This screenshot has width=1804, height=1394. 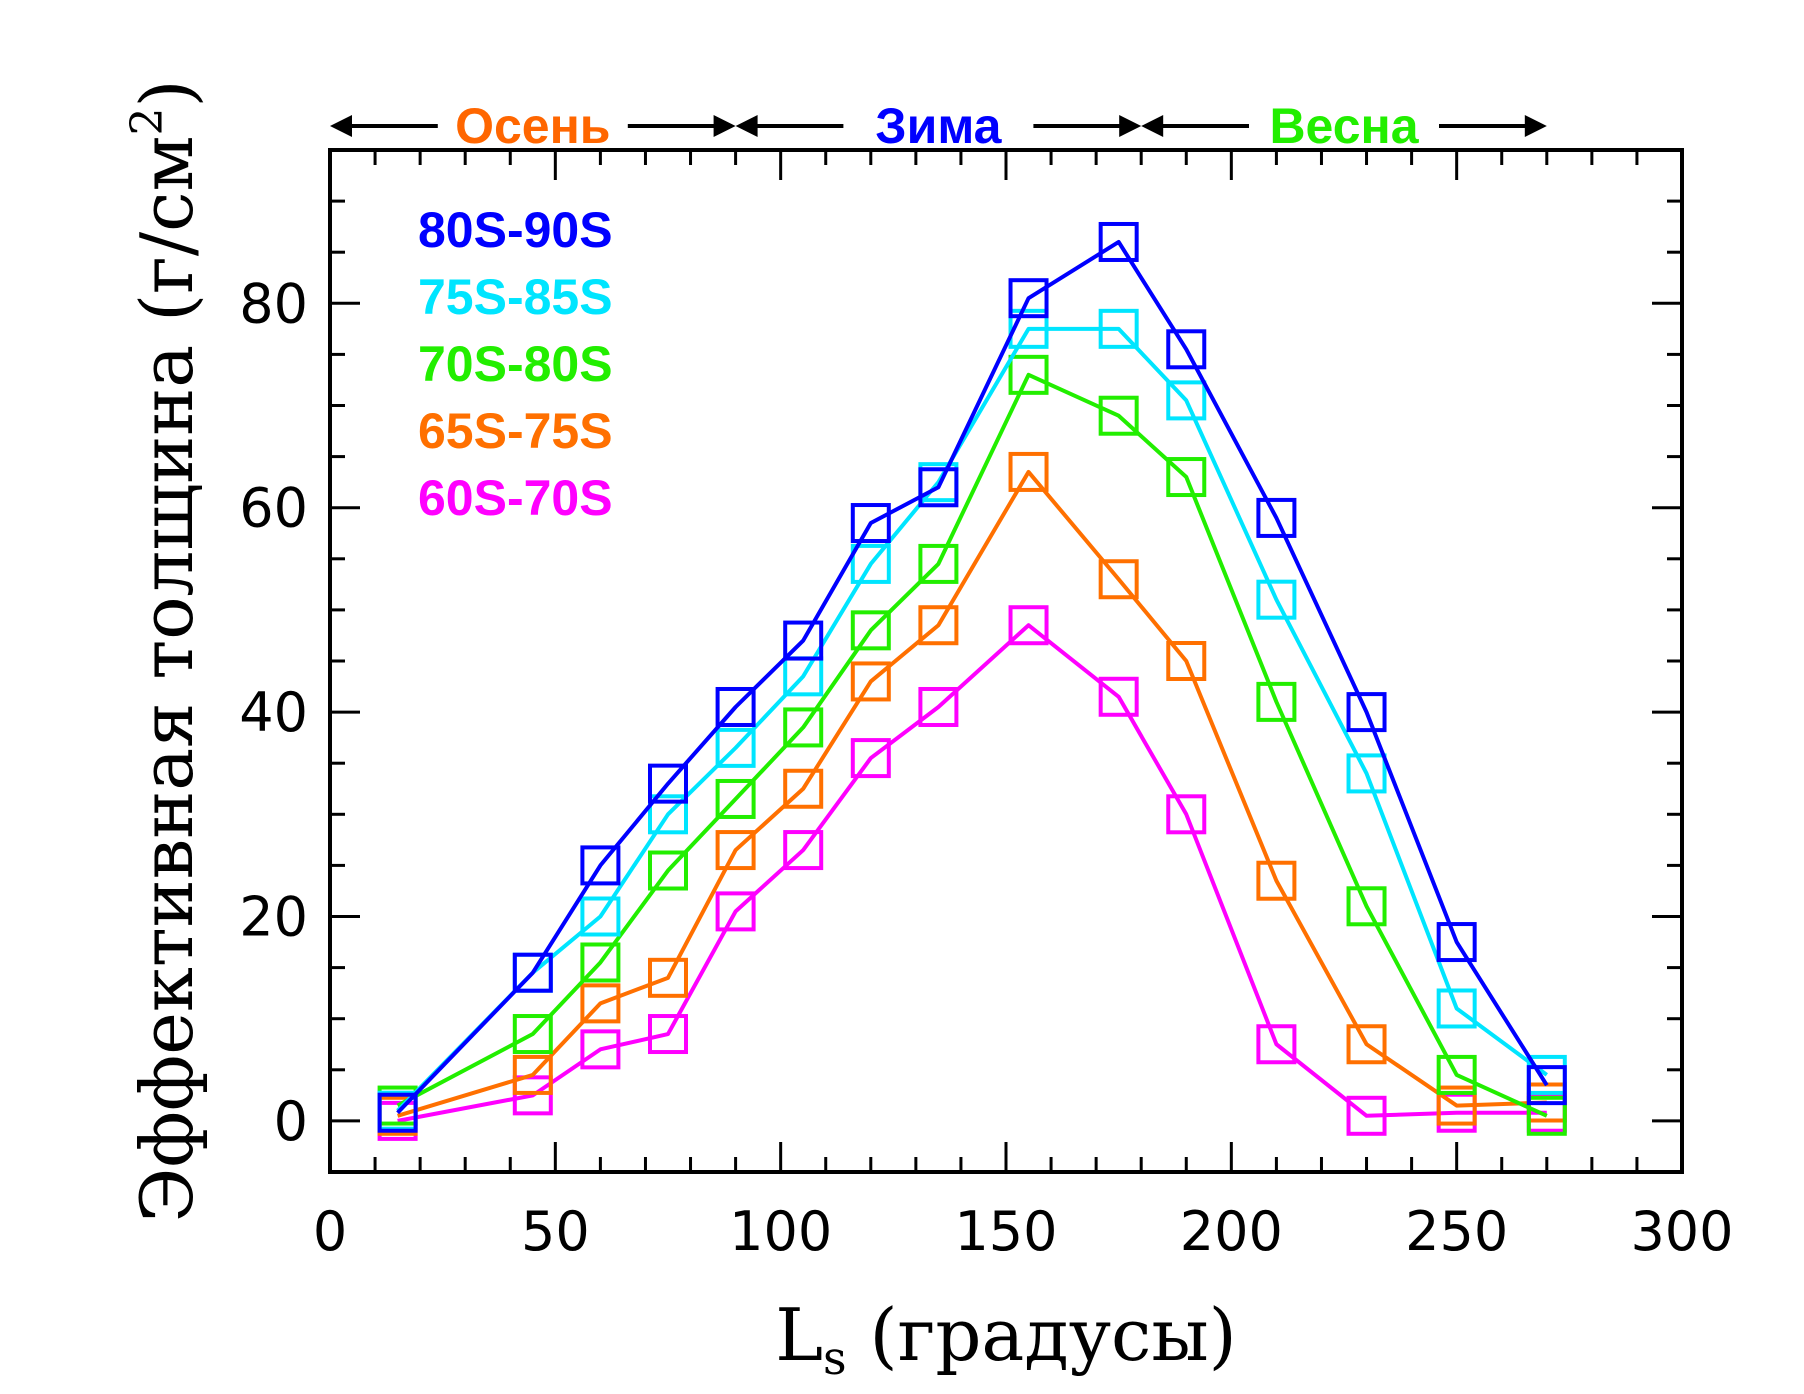 I want to click on x-tick-label: 300, so click(x=1681, y=1231).